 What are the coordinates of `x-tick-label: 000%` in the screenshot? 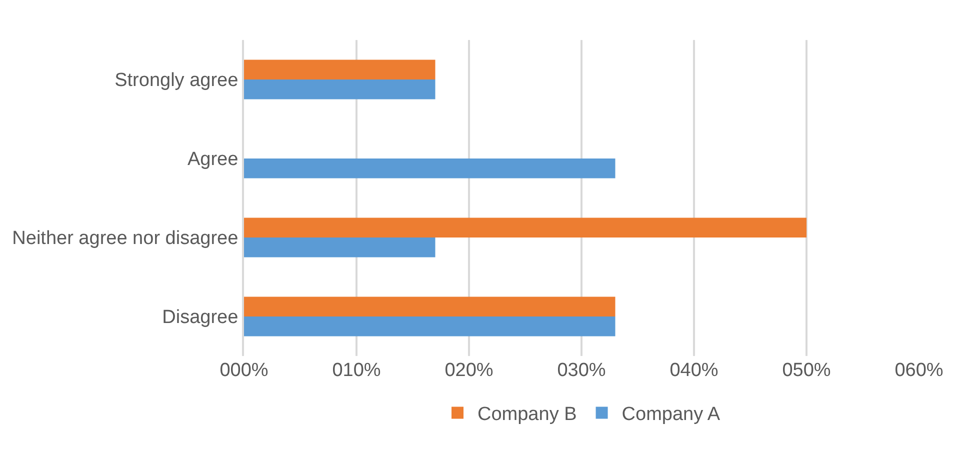 It's located at (244, 370).